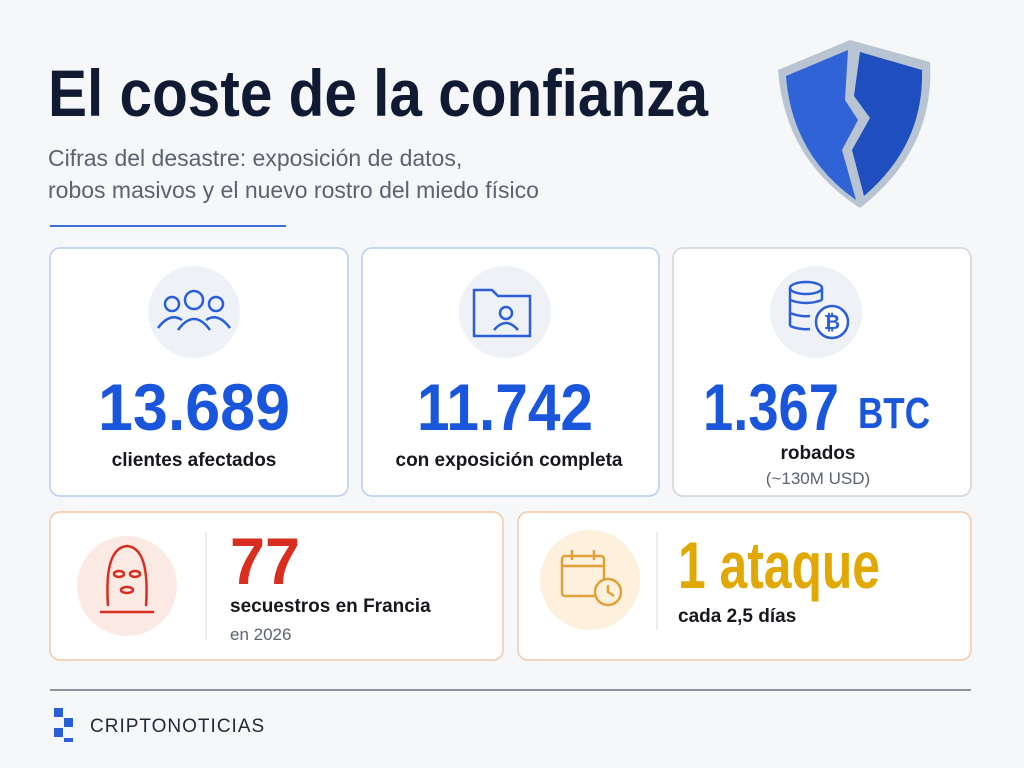  What do you see at coordinates (818, 478) in the screenshot?
I see `stat-note: (~130M USD)` at bounding box center [818, 478].